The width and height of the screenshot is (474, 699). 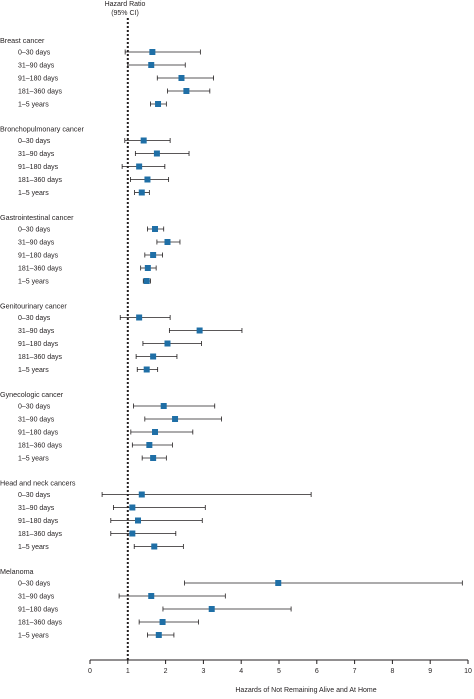 I want to click on header-ci: (95% CI), so click(x=125, y=13).